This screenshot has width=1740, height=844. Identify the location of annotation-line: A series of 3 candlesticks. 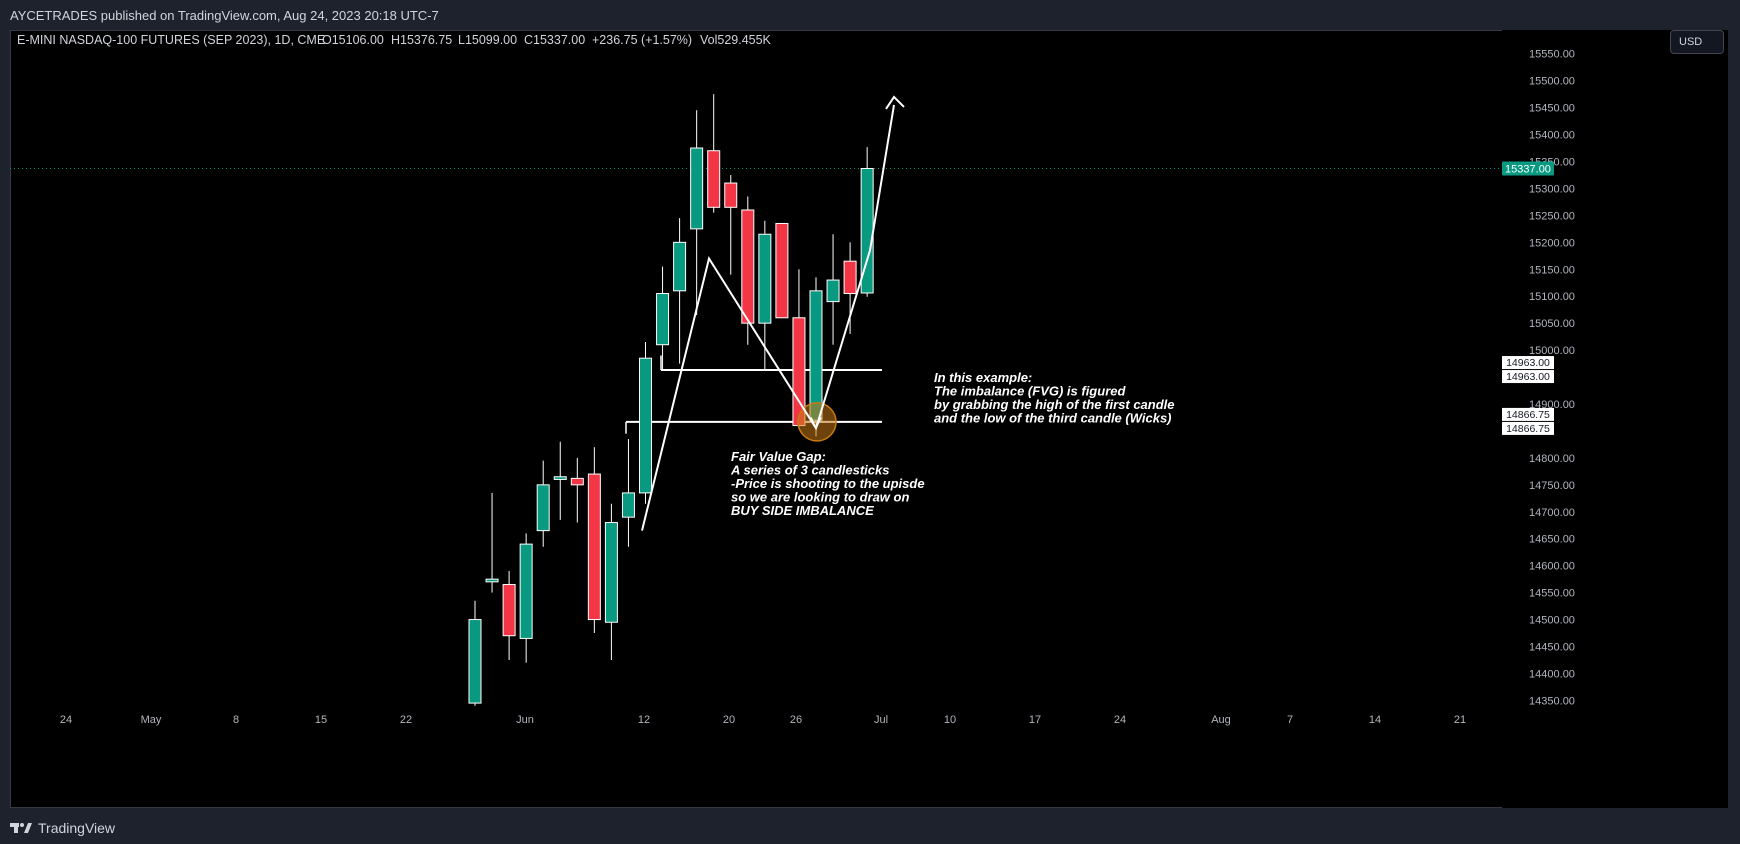
(810, 470).